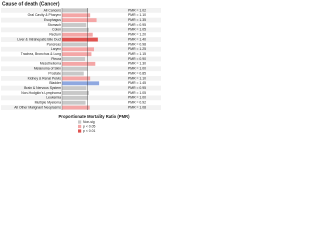 This screenshot has height=240, width=320. What do you see at coordinates (89, 122) in the screenshot?
I see `legend-label: Non-sig` at bounding box center [89, 122].